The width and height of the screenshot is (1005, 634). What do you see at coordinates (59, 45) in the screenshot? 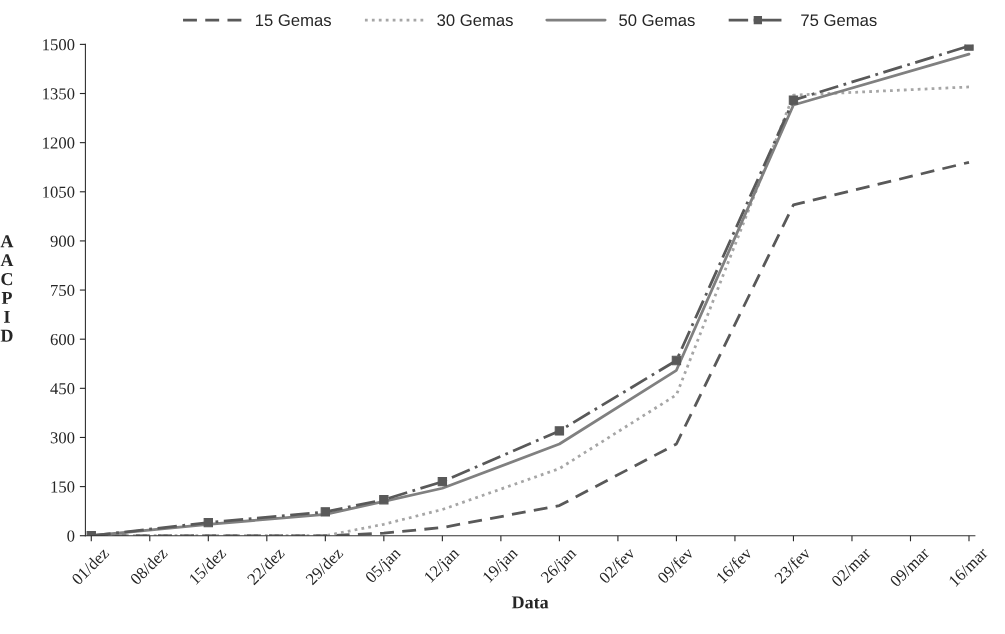
I see `y-tick-label: 1500` at bounding box center [59, 45].